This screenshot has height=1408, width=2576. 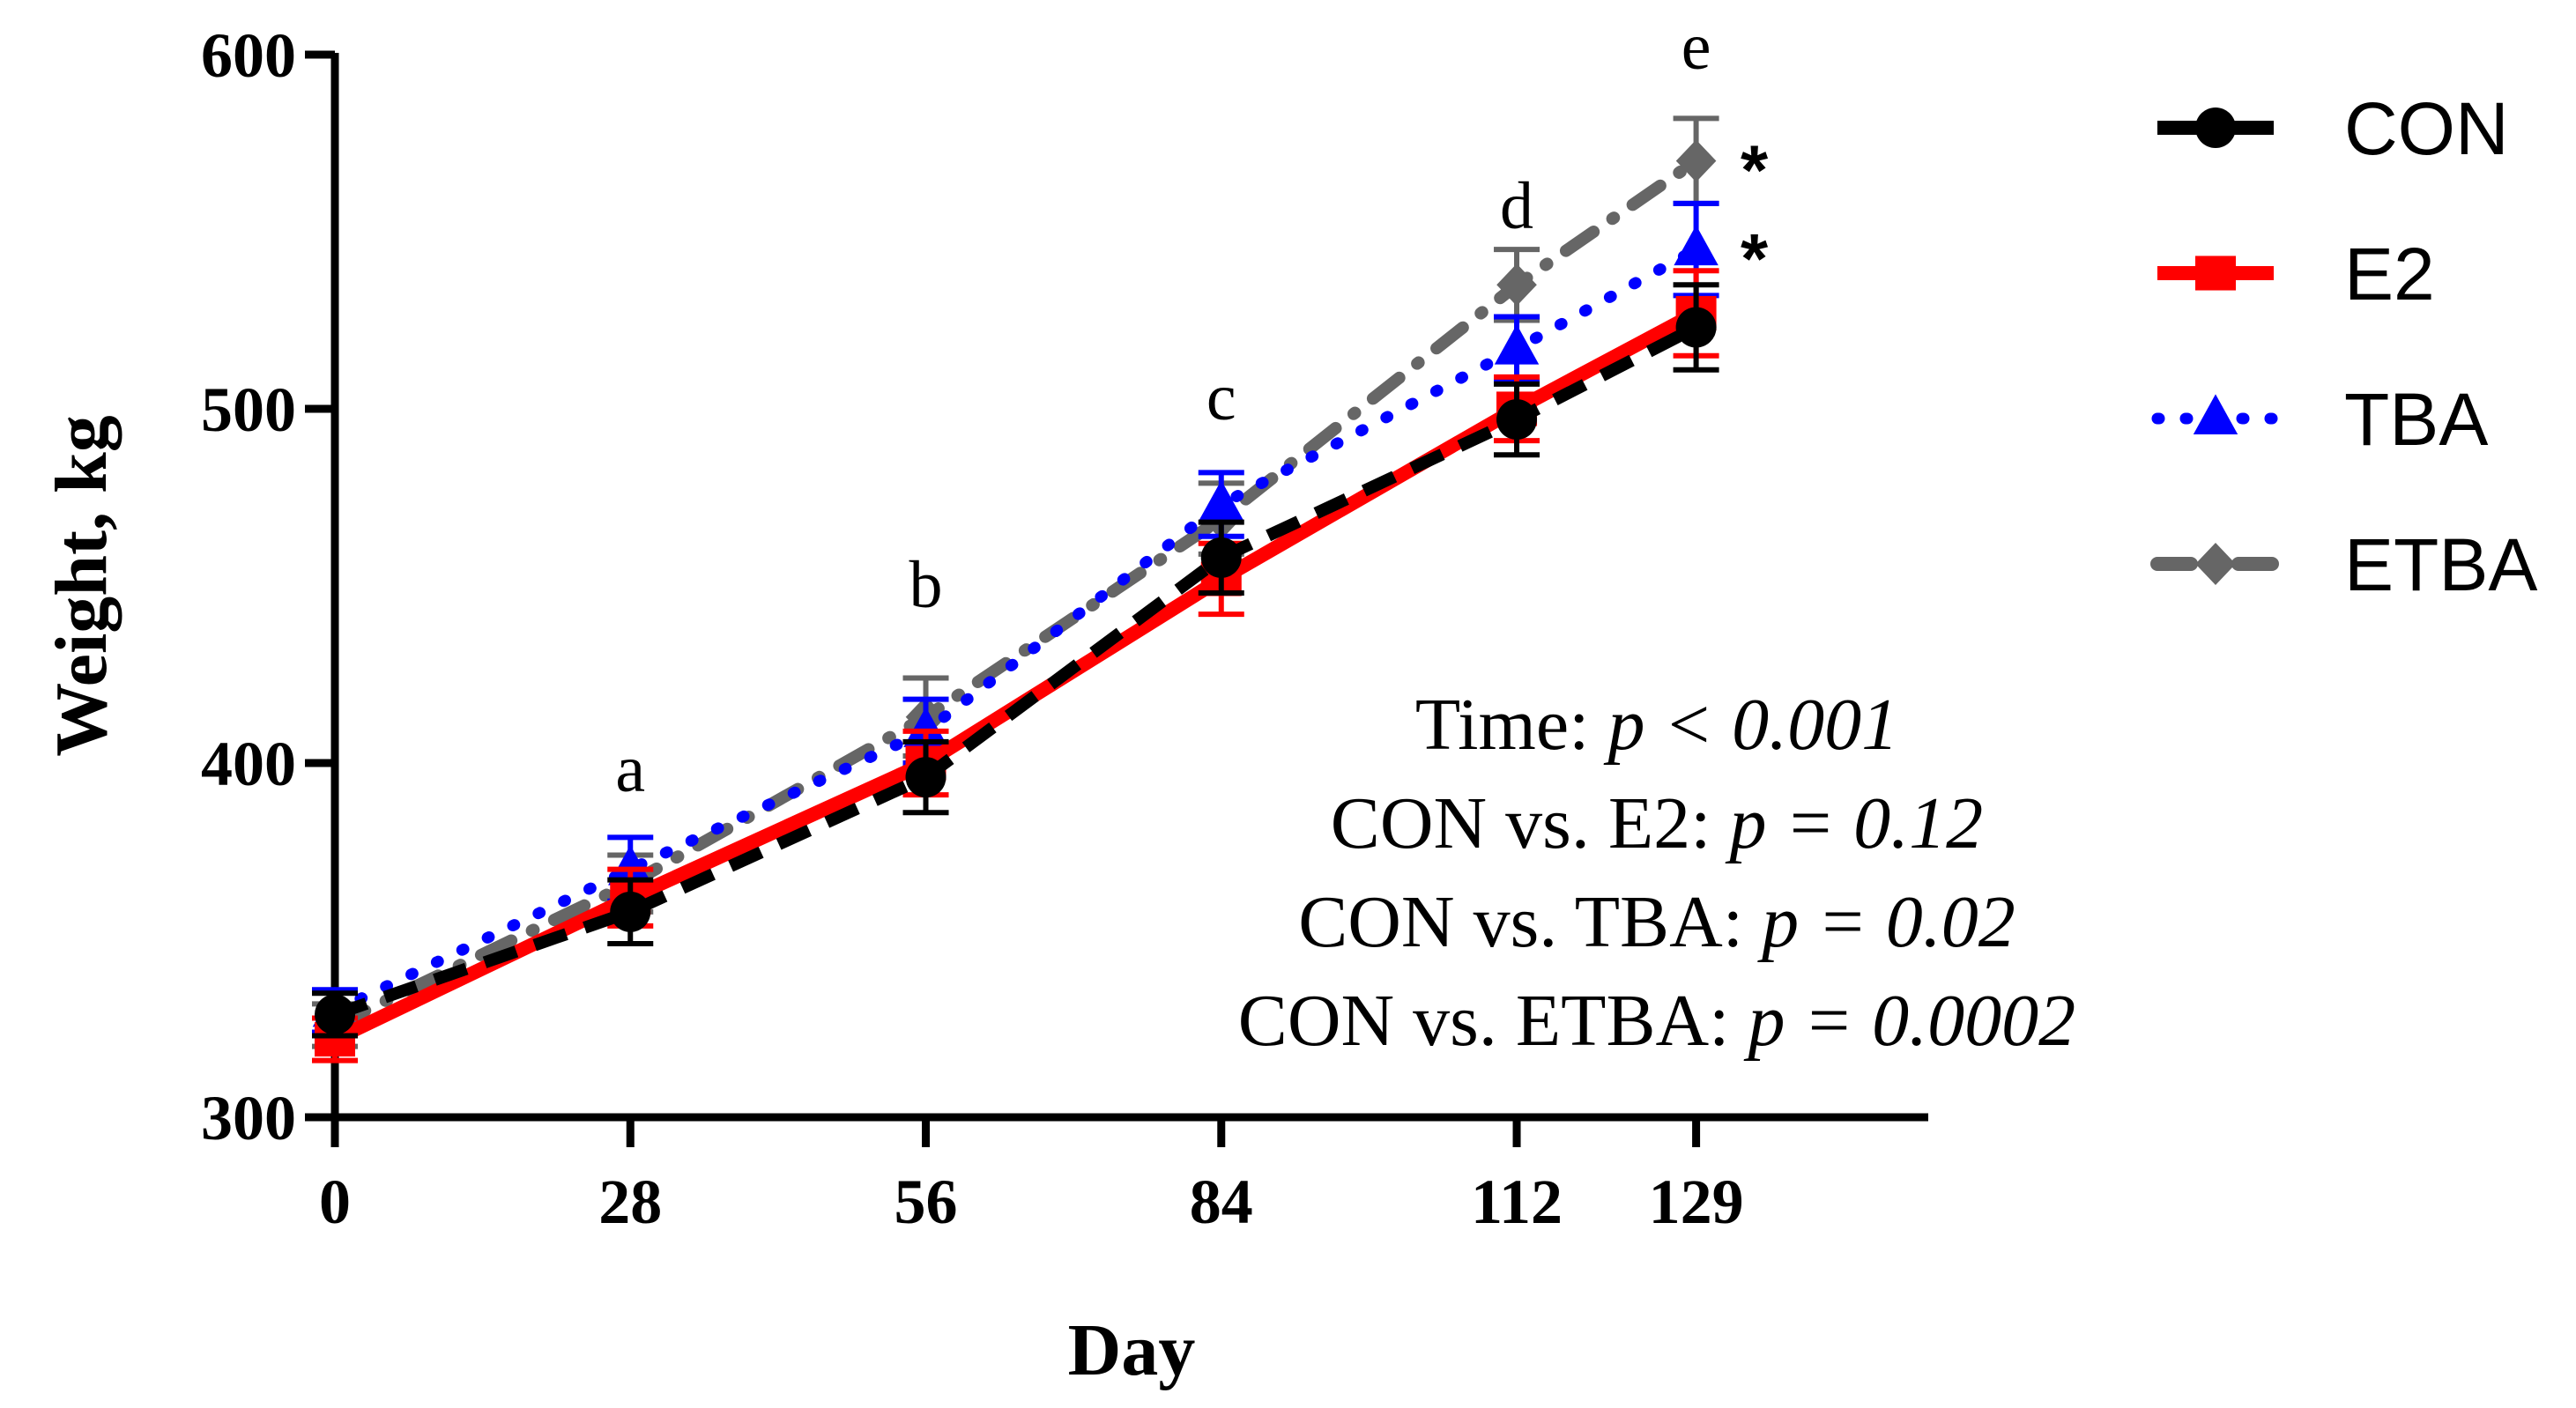 I want to click on group-letter: e, so click(x=1696, y=47).